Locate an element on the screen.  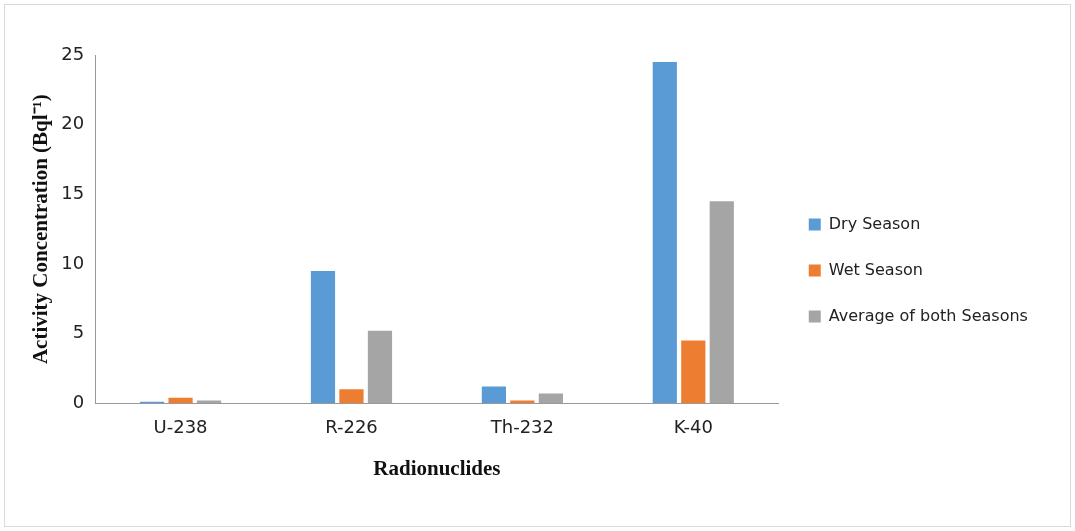
legend-label: Wet Season is located at coordinates (875, 269).